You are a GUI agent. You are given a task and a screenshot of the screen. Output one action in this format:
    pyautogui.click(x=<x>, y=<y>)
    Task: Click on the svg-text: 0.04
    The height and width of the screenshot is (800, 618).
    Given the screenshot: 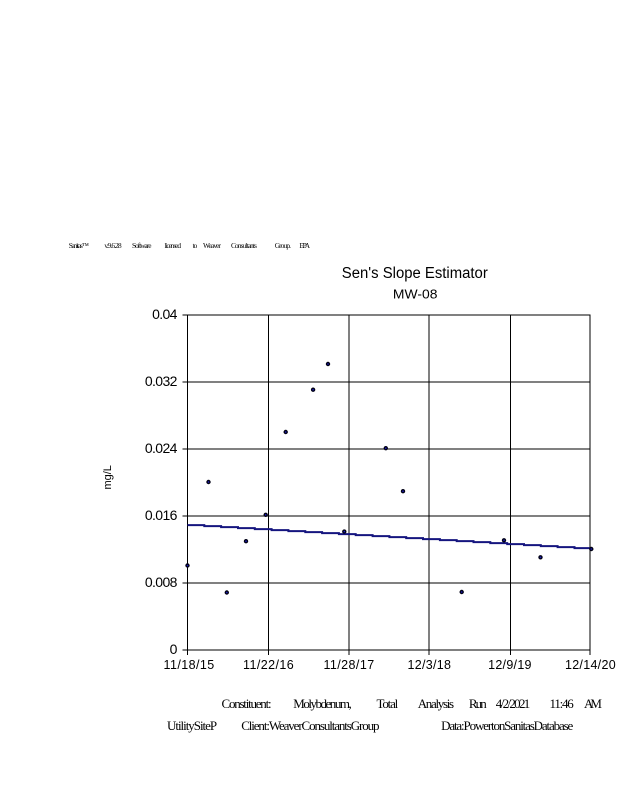 What is the action you would take?
    pyautogui.click(x=165, y=314)
    